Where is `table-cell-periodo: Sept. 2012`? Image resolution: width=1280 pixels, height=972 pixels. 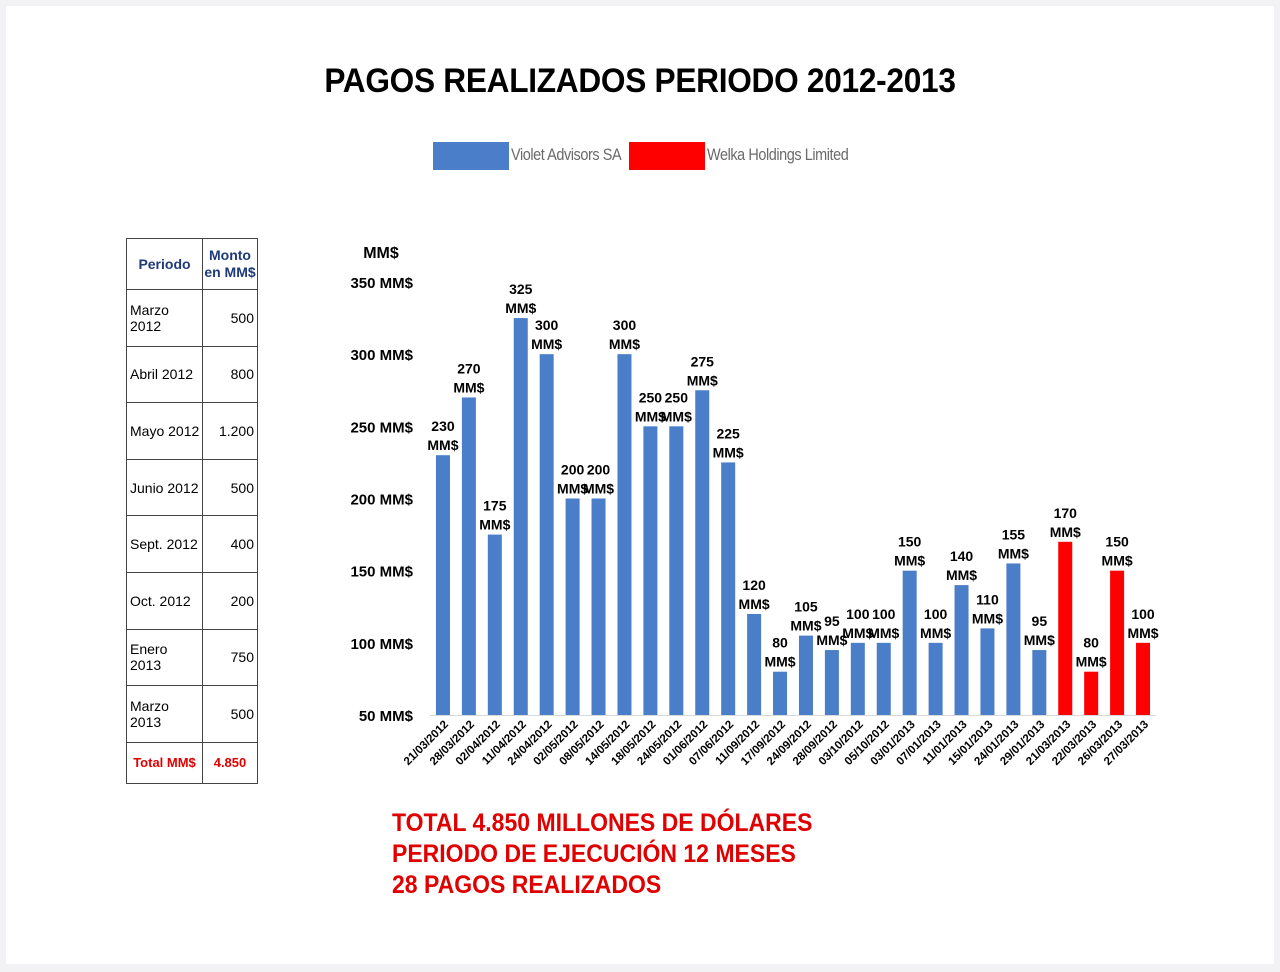
table-cell-periodo: Sept. 2012 is located at coordinates (164, 544).